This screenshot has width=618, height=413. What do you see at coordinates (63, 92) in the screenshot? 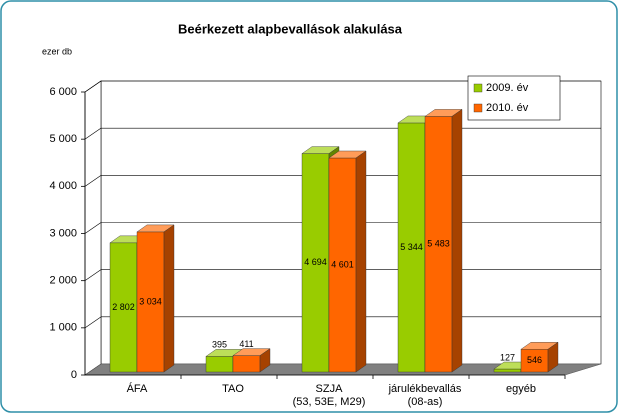
I see `y-tick-label: 6 000` at bounding box center [63, 92].